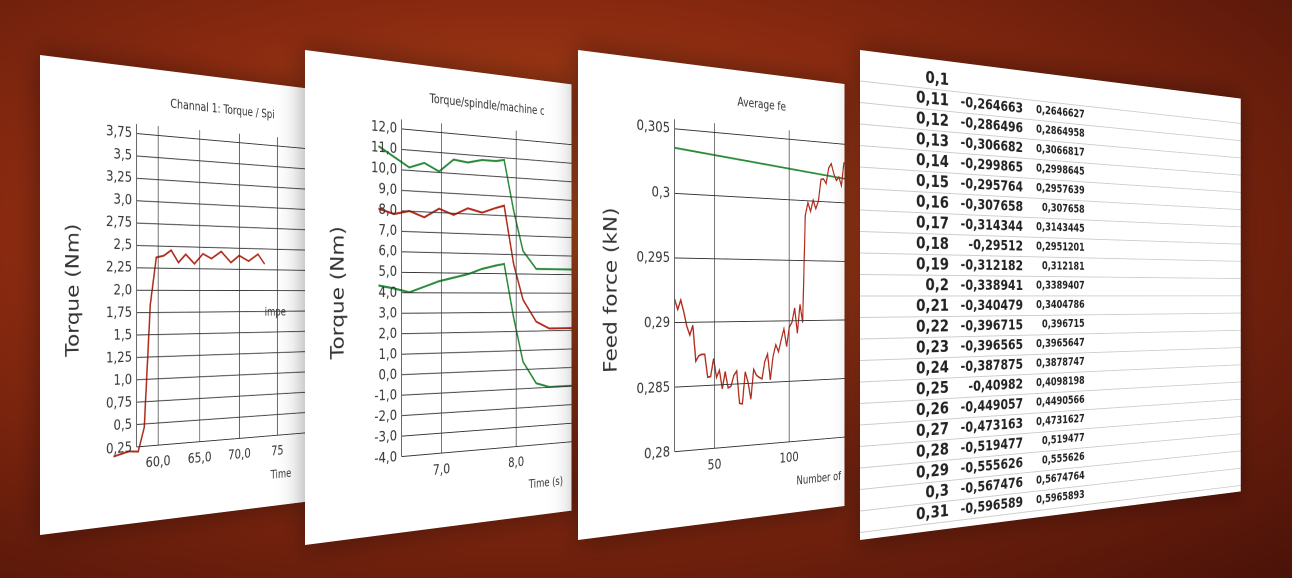 Image resolution: width=1292 pixels, height=578 pixels. Describe the element at coordinates (1060, 305) in the screenshot. I see `cell: 0,3404786` at that location.